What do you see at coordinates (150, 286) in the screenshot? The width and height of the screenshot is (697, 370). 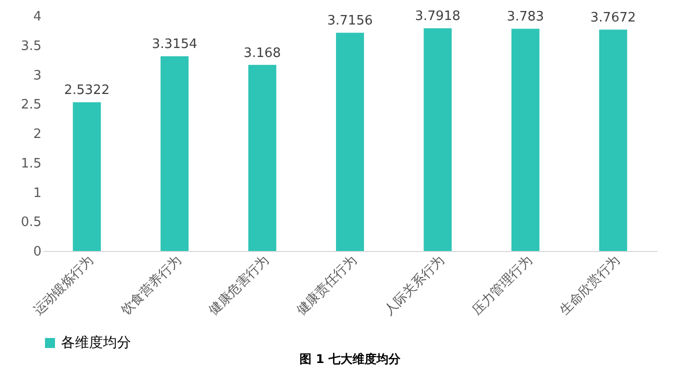 I see `x-tick-label: 饮食营养行为` at bounding box center [150, 286].